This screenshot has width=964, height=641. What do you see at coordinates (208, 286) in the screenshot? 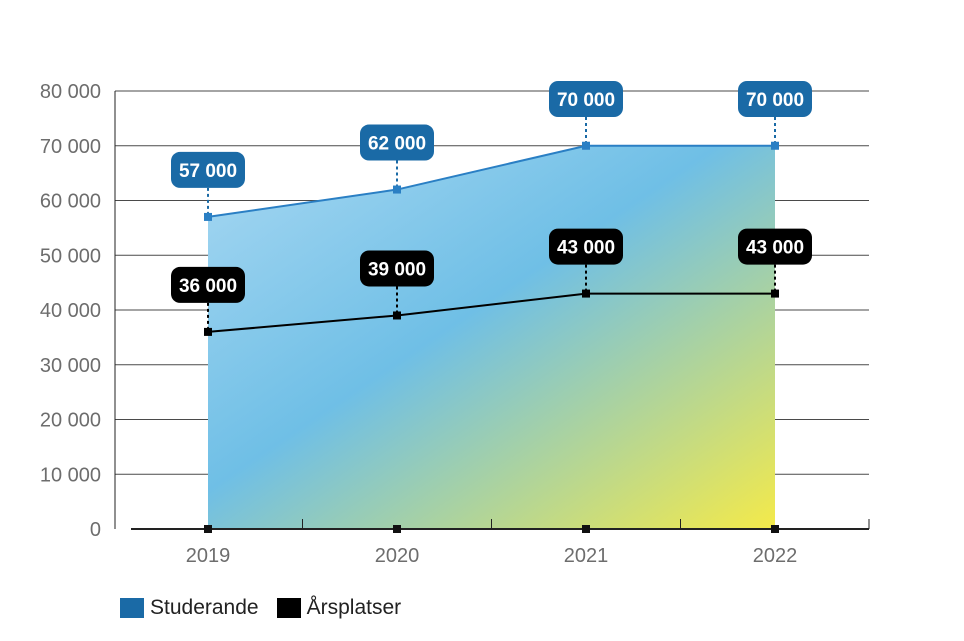
I see `data-label: 36 000` at bounding box center [208, 286].